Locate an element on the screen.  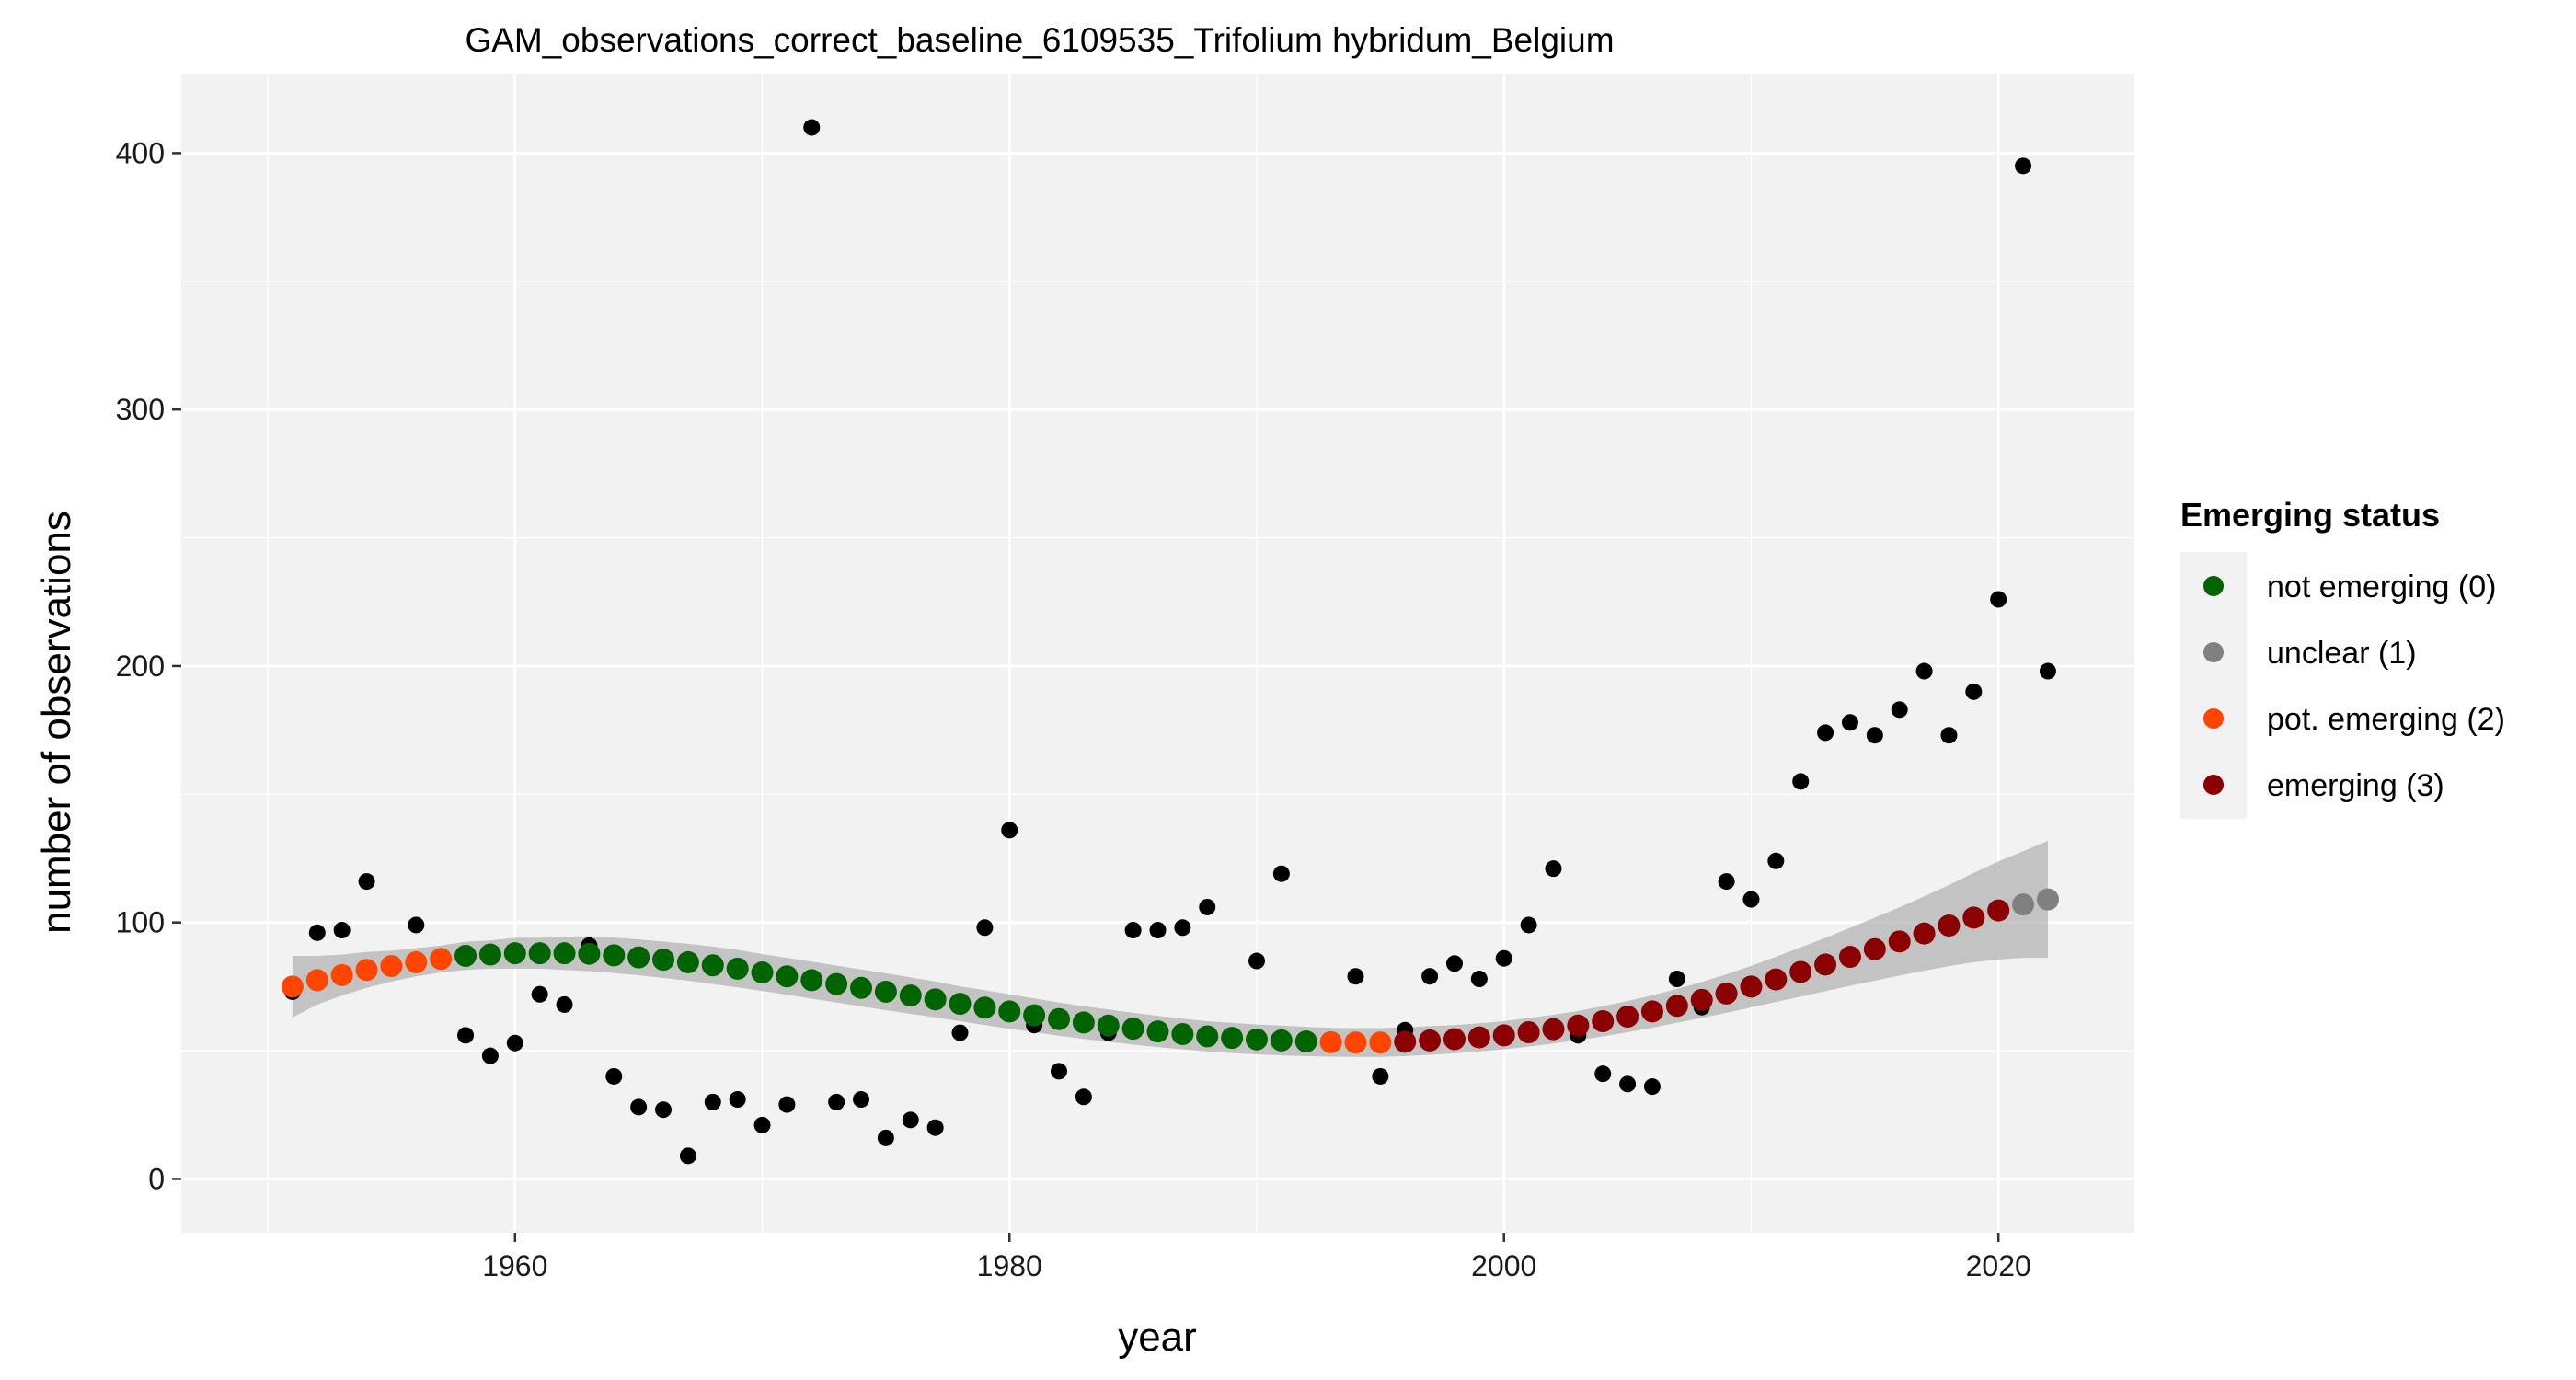
y-axis-title: number of observations is located at coordinates (56, 722).